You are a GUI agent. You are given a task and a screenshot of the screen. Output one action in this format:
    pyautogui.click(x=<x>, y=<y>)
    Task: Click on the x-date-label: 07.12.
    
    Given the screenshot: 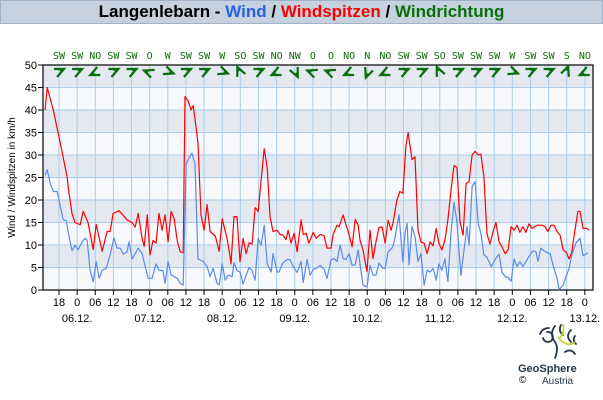 What is the action you would take?
    pyautogui.click(x=149, y=319)
    